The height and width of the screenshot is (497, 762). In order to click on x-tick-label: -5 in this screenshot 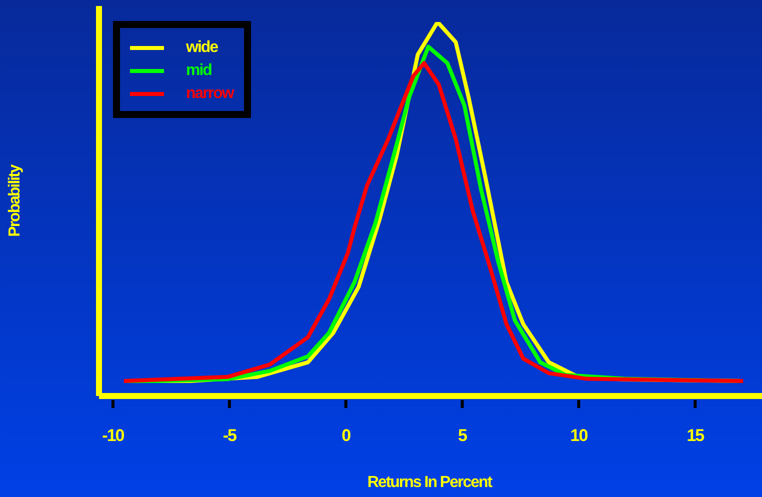, I will do `click(229, 435)`.